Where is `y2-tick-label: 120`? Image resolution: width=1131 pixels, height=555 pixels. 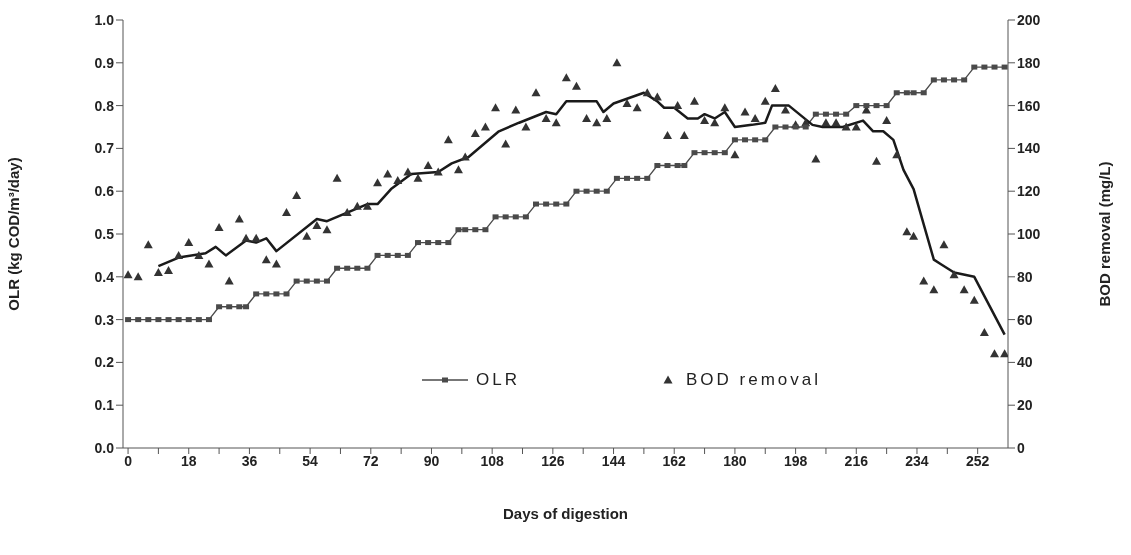 y2-tick-label: 120 is located at coordinates (1029, 191).